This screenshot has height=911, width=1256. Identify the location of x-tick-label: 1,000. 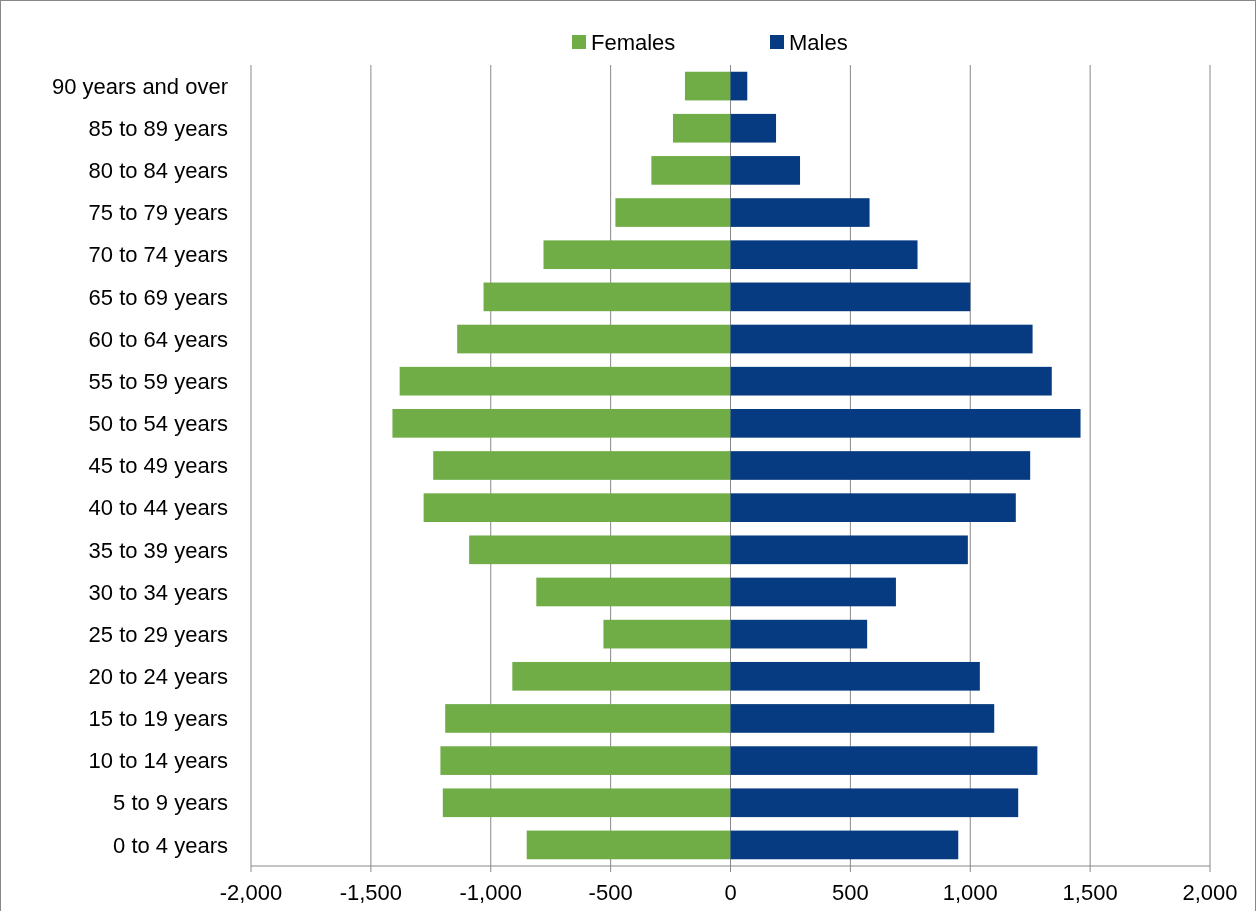
(970, 892).